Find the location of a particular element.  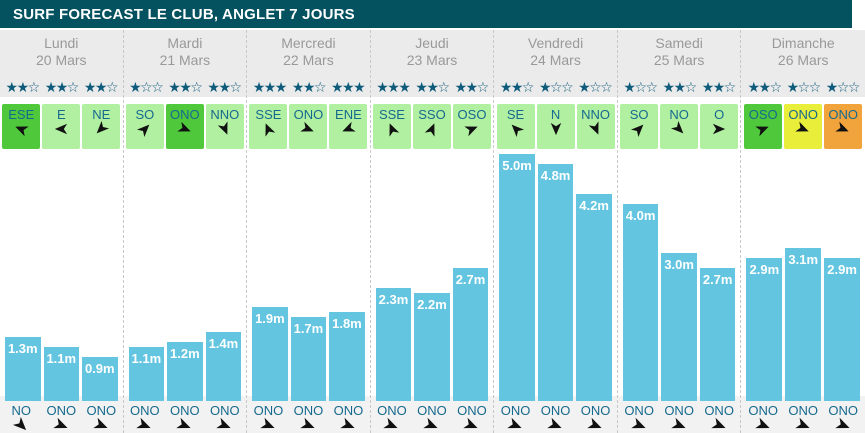

wind-cell: NE is located at coordinates (101, 126).